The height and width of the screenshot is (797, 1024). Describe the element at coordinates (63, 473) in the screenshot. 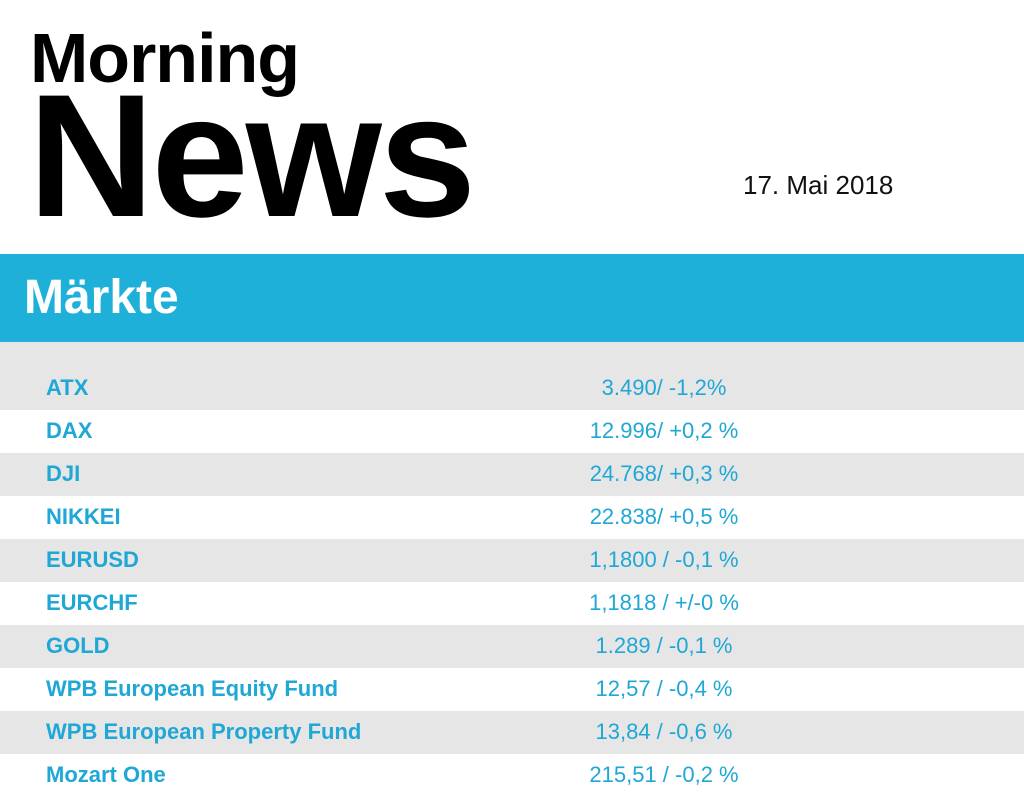

I see `market-name: DJI` at that location.